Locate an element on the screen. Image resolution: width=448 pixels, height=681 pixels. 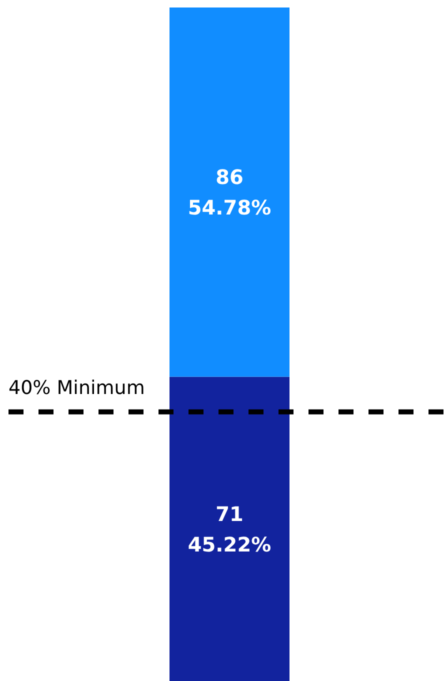
data-label: 71 45.22% is located at coordinates (230, 529).